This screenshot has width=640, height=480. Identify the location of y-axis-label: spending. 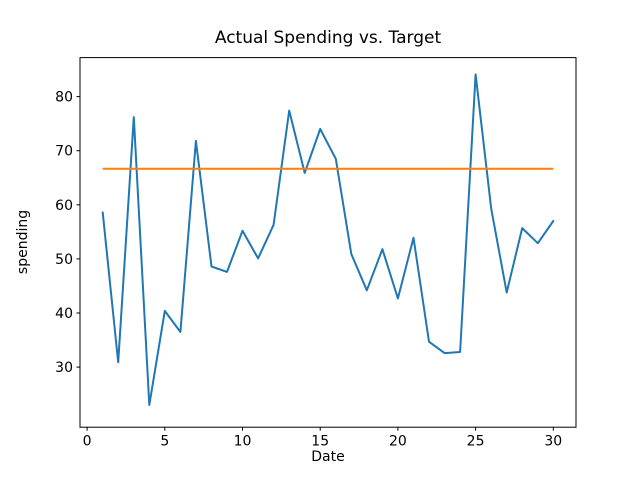
(23, 242).